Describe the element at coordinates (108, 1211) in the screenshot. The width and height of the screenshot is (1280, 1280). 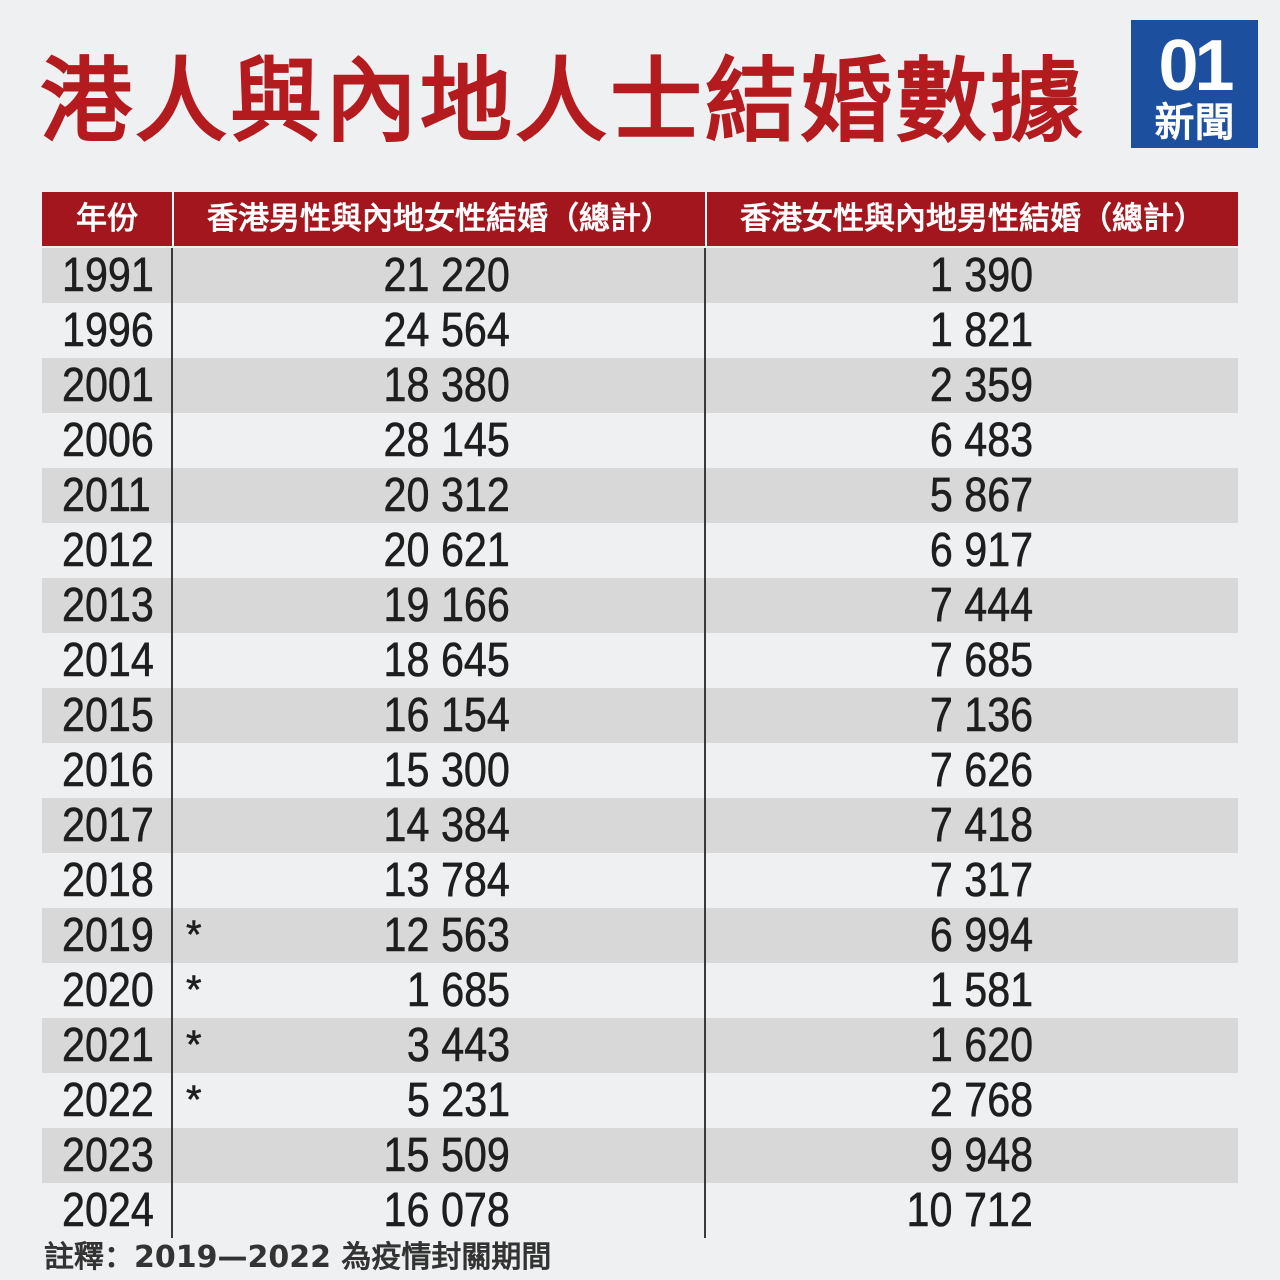
I see `year-cell: 2024` at that location.